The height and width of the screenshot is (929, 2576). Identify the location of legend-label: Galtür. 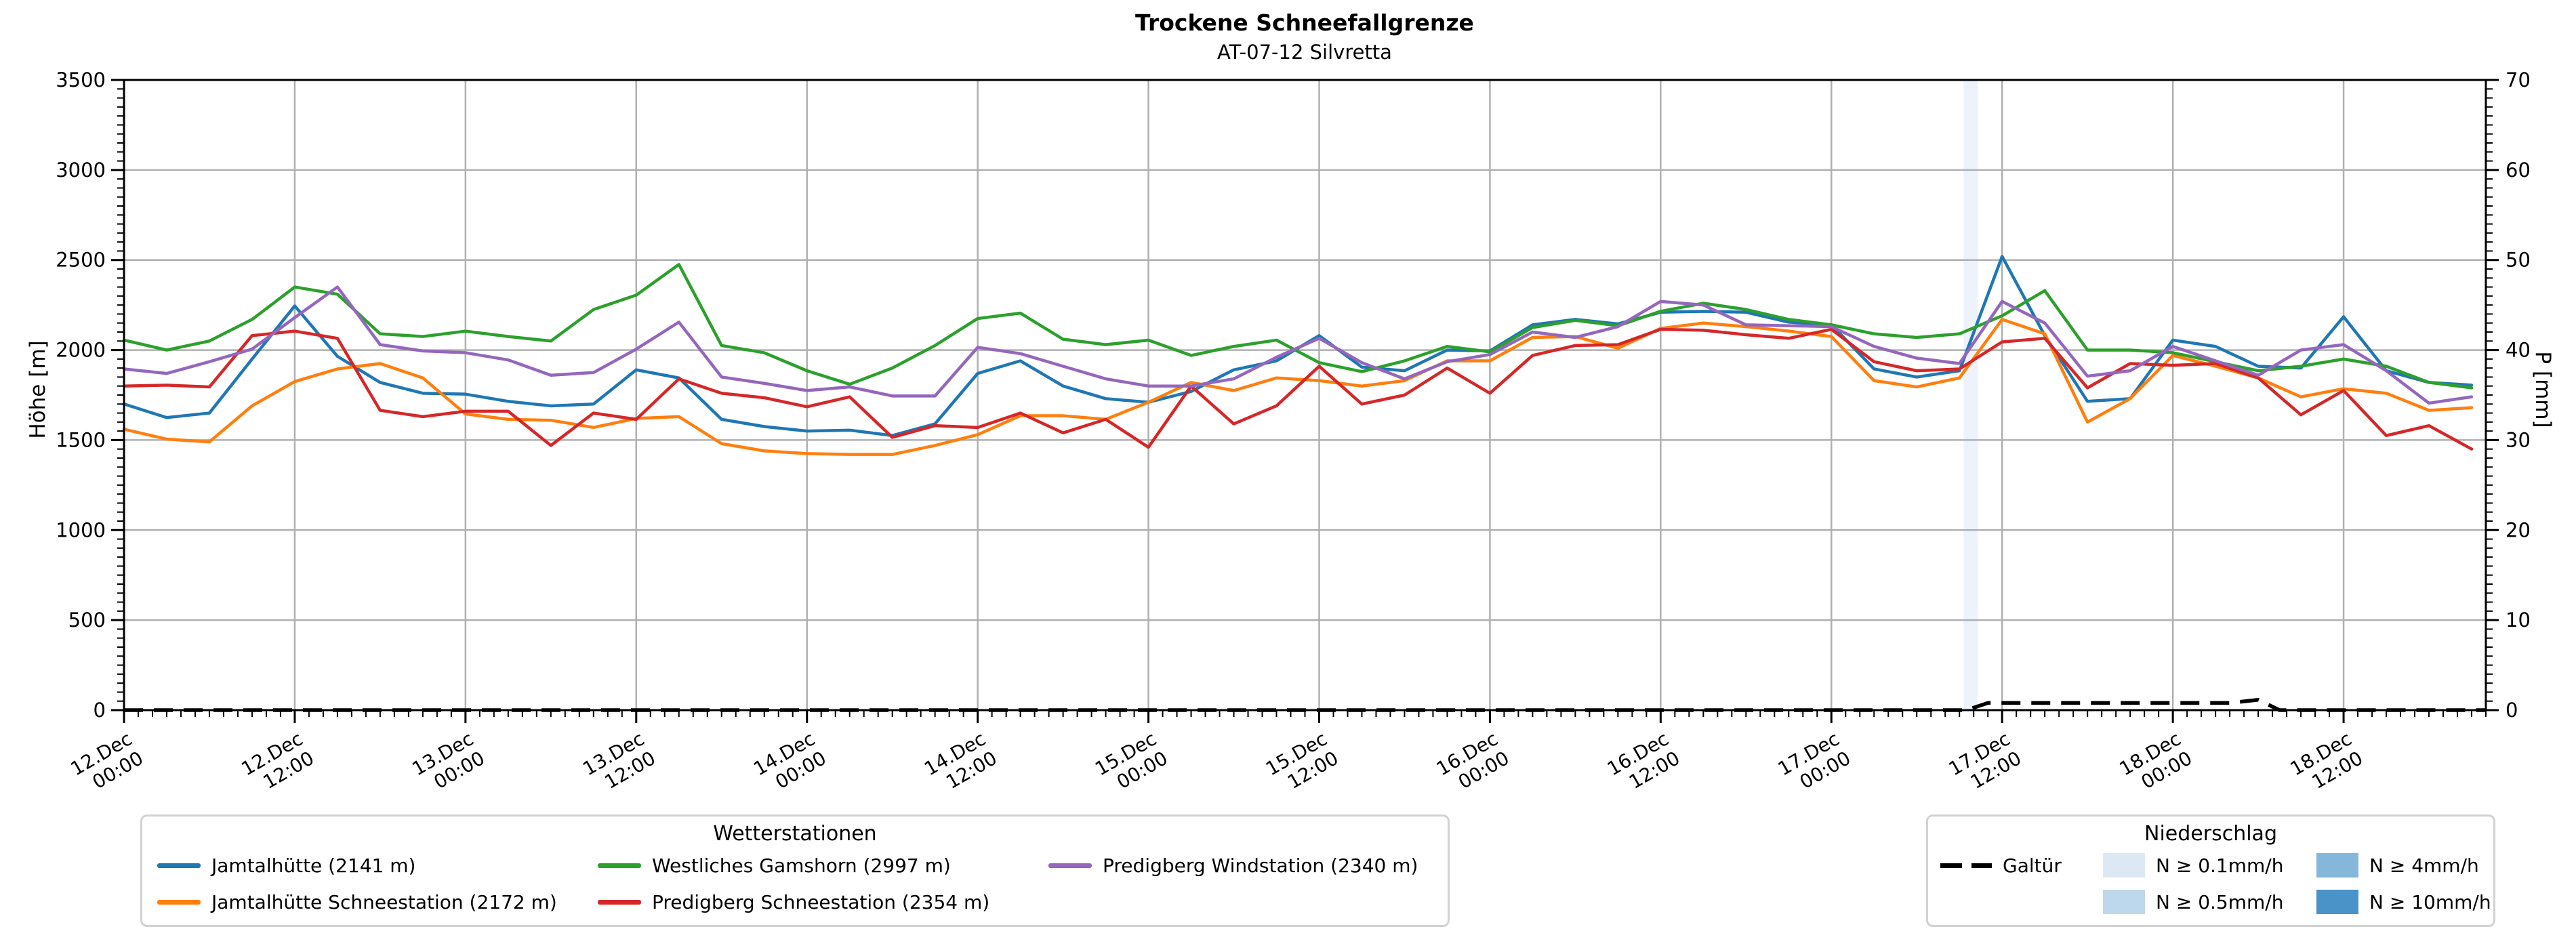
(2033, 865).